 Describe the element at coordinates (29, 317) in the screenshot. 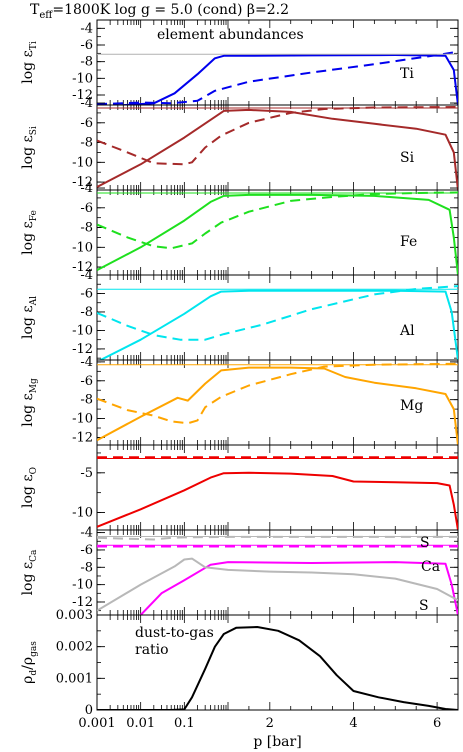

I see `y-axis-label-al: log εAl` at that location.